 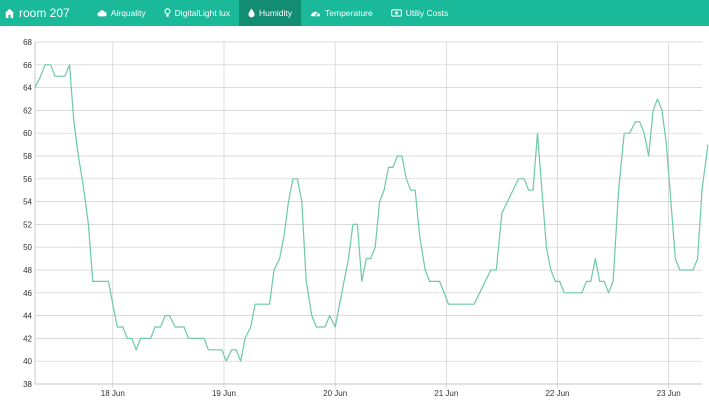 What do you see at coordinates (27, 270) in the screenshot?
I see `y-tick-label: 48` at bounding box center [27, 270].